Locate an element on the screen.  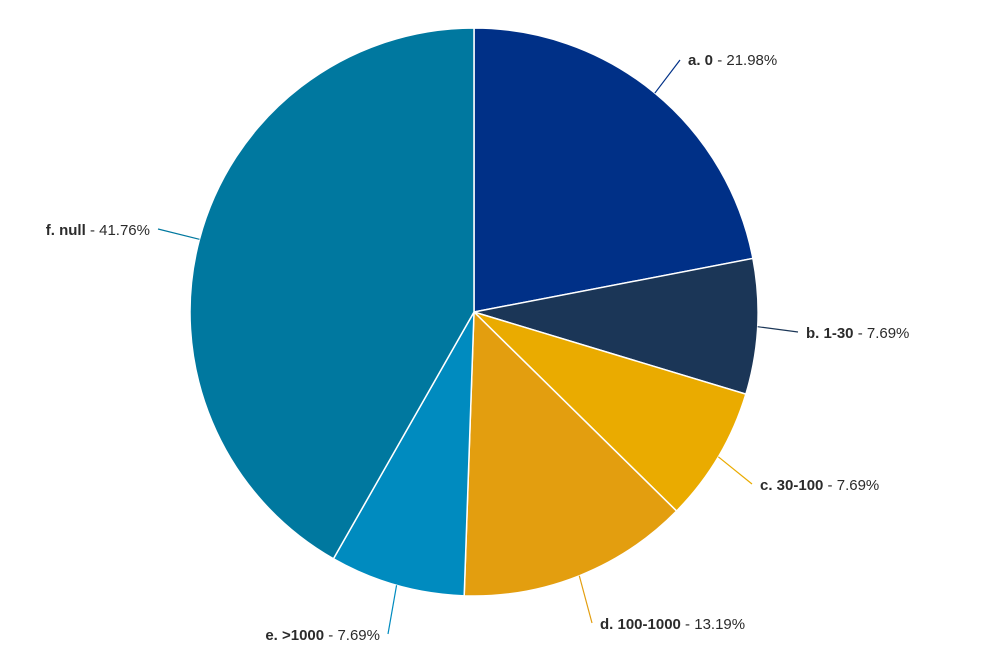
slice-label-name: f. null is located at coordinates (66, 230).